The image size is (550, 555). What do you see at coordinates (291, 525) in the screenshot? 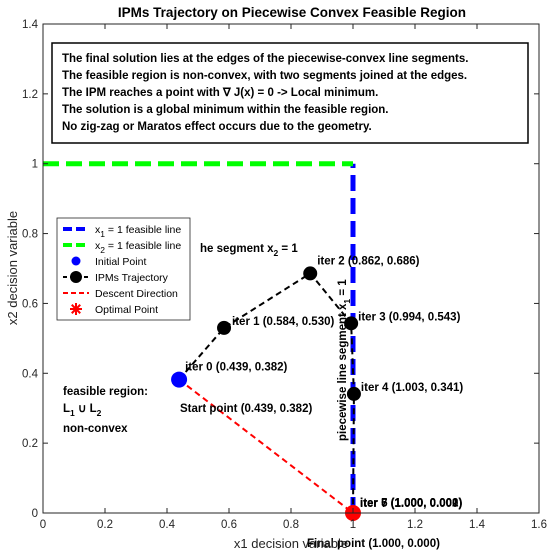
I see `x-tick-label: 0.8` at bounding box center [291, 525].